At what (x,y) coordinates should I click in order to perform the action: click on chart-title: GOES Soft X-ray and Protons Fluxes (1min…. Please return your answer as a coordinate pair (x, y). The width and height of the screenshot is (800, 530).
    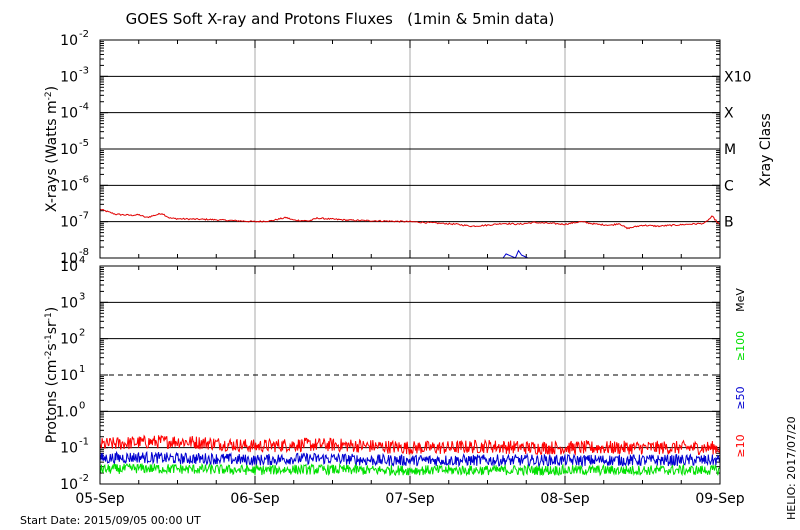
    Looking at the image, I should click on (340, 19).